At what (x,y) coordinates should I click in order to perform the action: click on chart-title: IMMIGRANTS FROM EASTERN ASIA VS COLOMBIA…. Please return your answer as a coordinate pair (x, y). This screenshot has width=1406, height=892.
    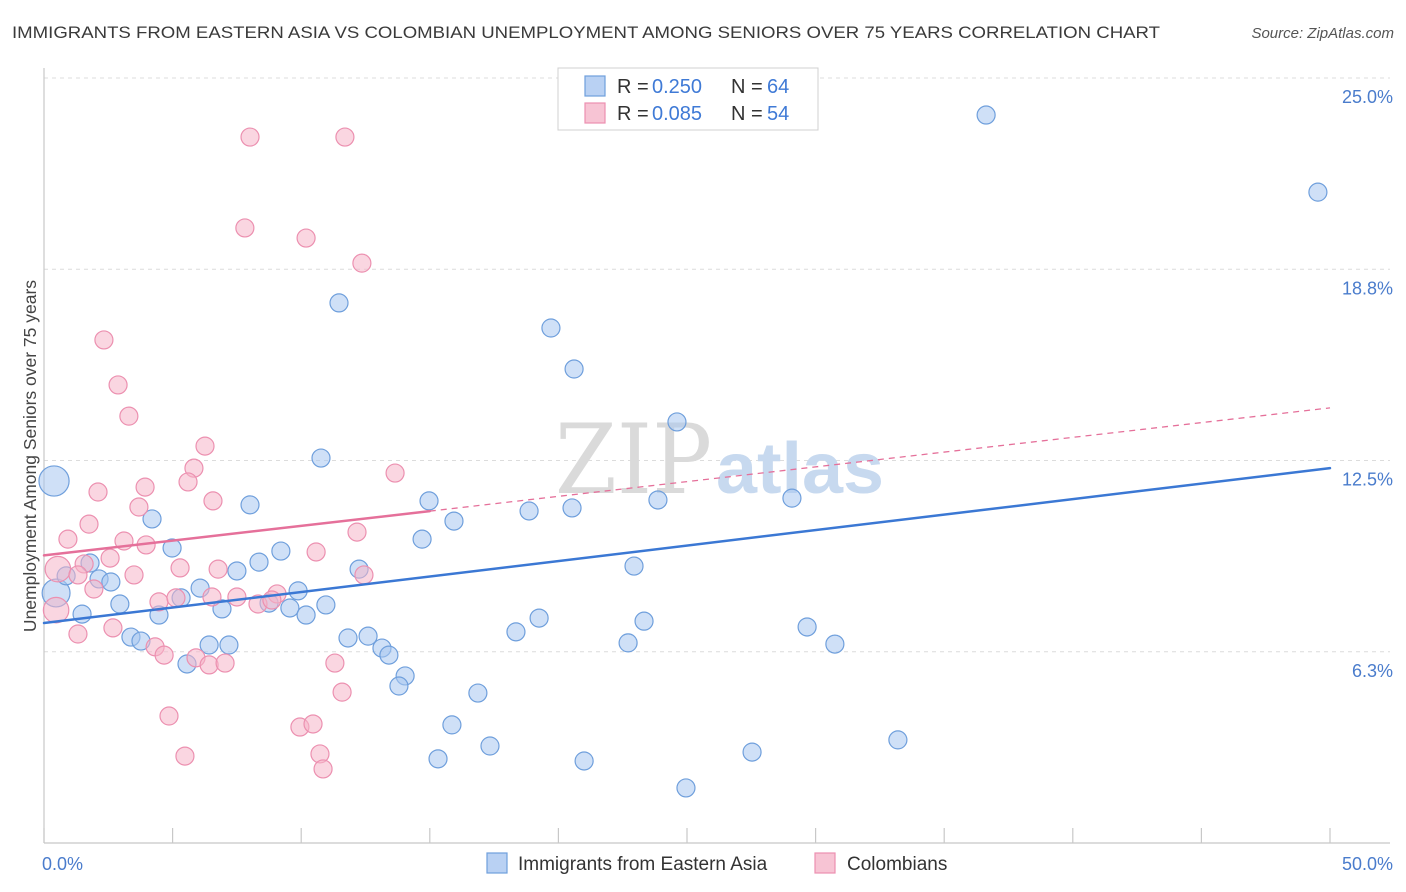
    Looking at the image, I should click on (586, 32).